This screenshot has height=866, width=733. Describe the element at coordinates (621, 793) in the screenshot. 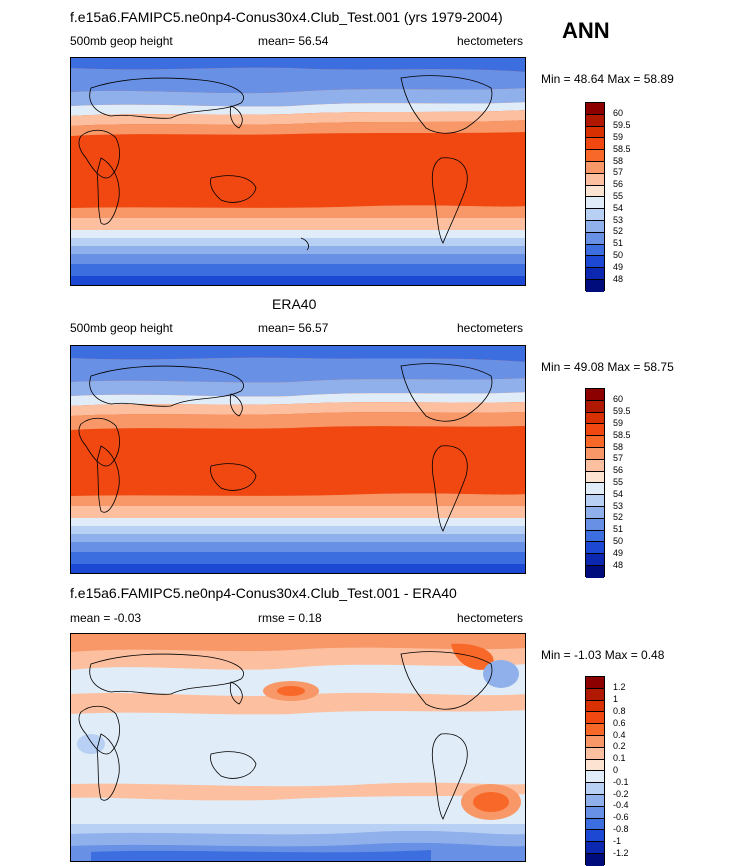

I see `colorbar-tick-label: -0.2` at that location.